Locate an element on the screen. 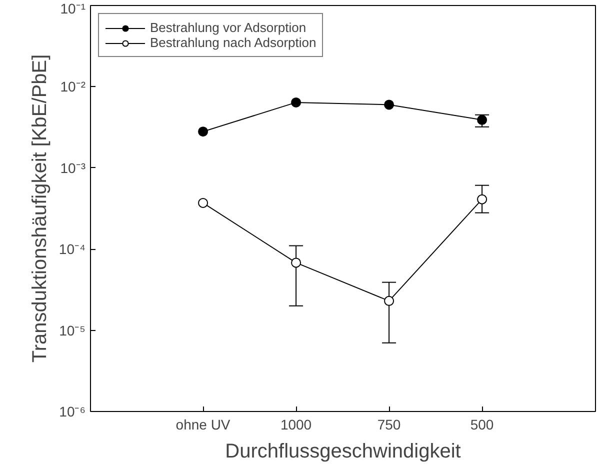 Image resolution: width=600 pixels, height=465 pixels. legend-label: Bestrahlung nach Adsorption is located at coordinates (233, 42).